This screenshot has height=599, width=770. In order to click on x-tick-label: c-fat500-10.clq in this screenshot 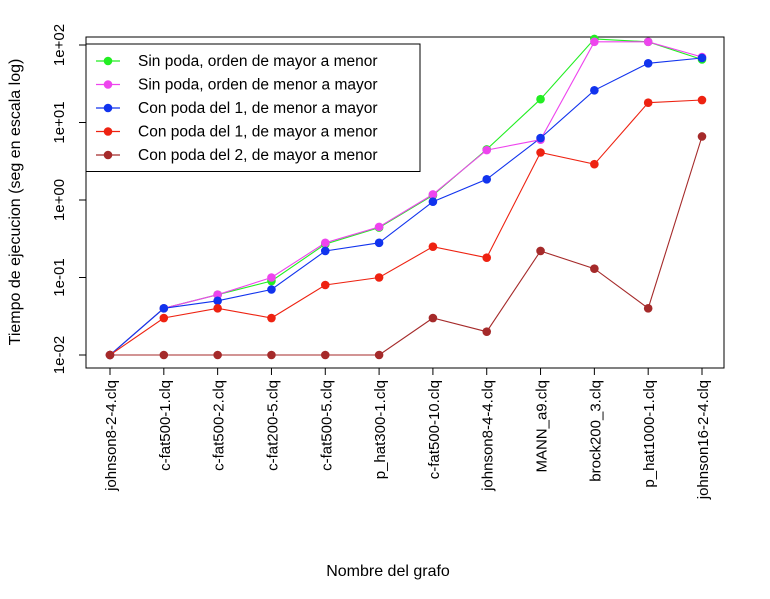, I will do `click(434, 429)`.